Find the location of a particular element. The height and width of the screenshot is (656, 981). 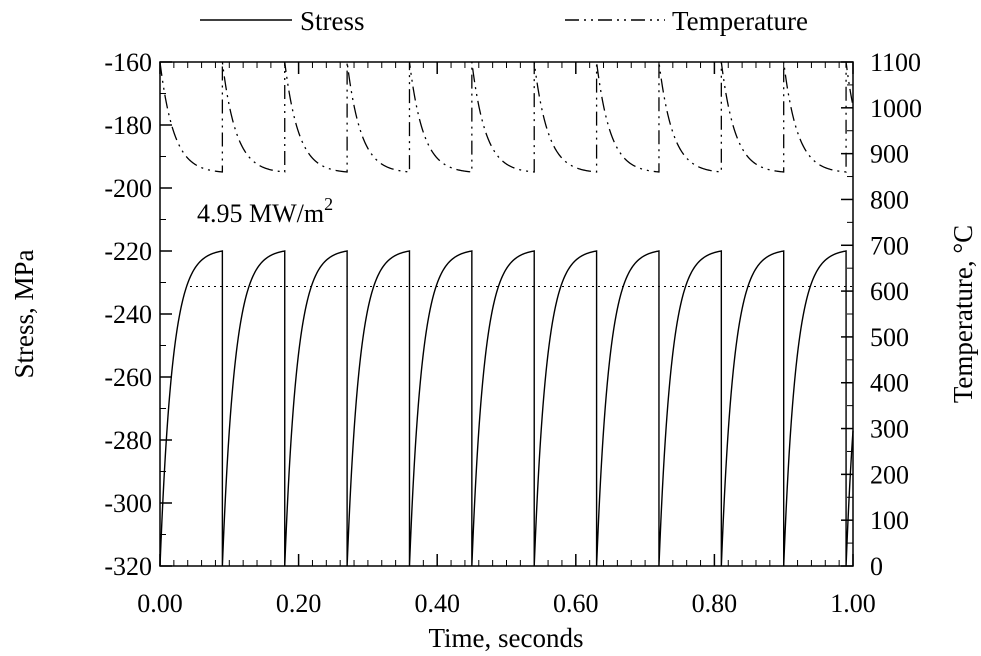

y-axis-left: -160 -180 -200 -220 -240 -260 -280 -300 -320 is located at coordinates (138, 314).